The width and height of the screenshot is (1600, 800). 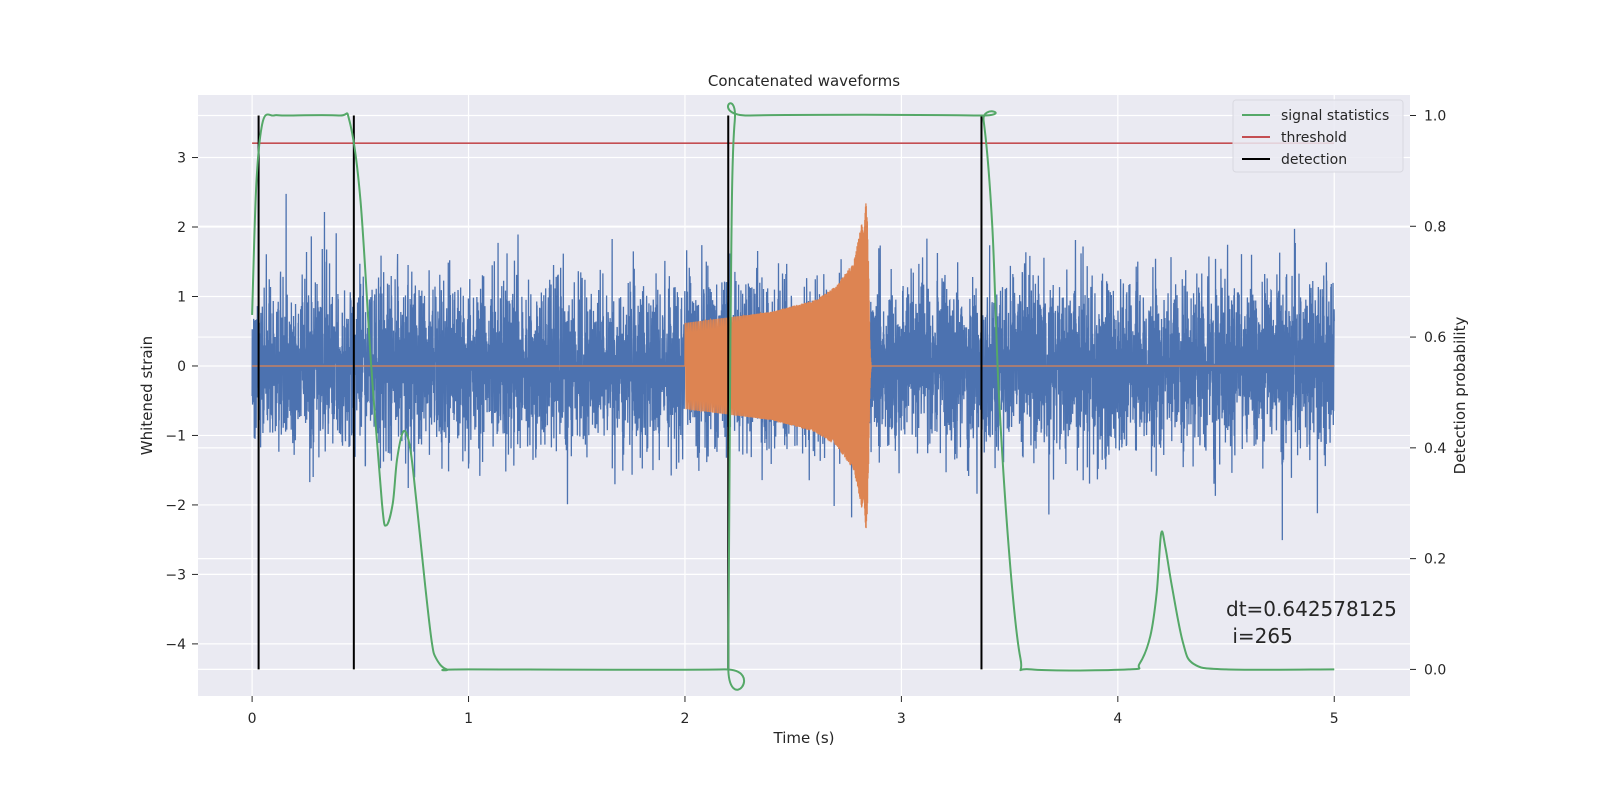 I want to click on chart-title: Concatenated waveforms, so click(x=804, y=81).